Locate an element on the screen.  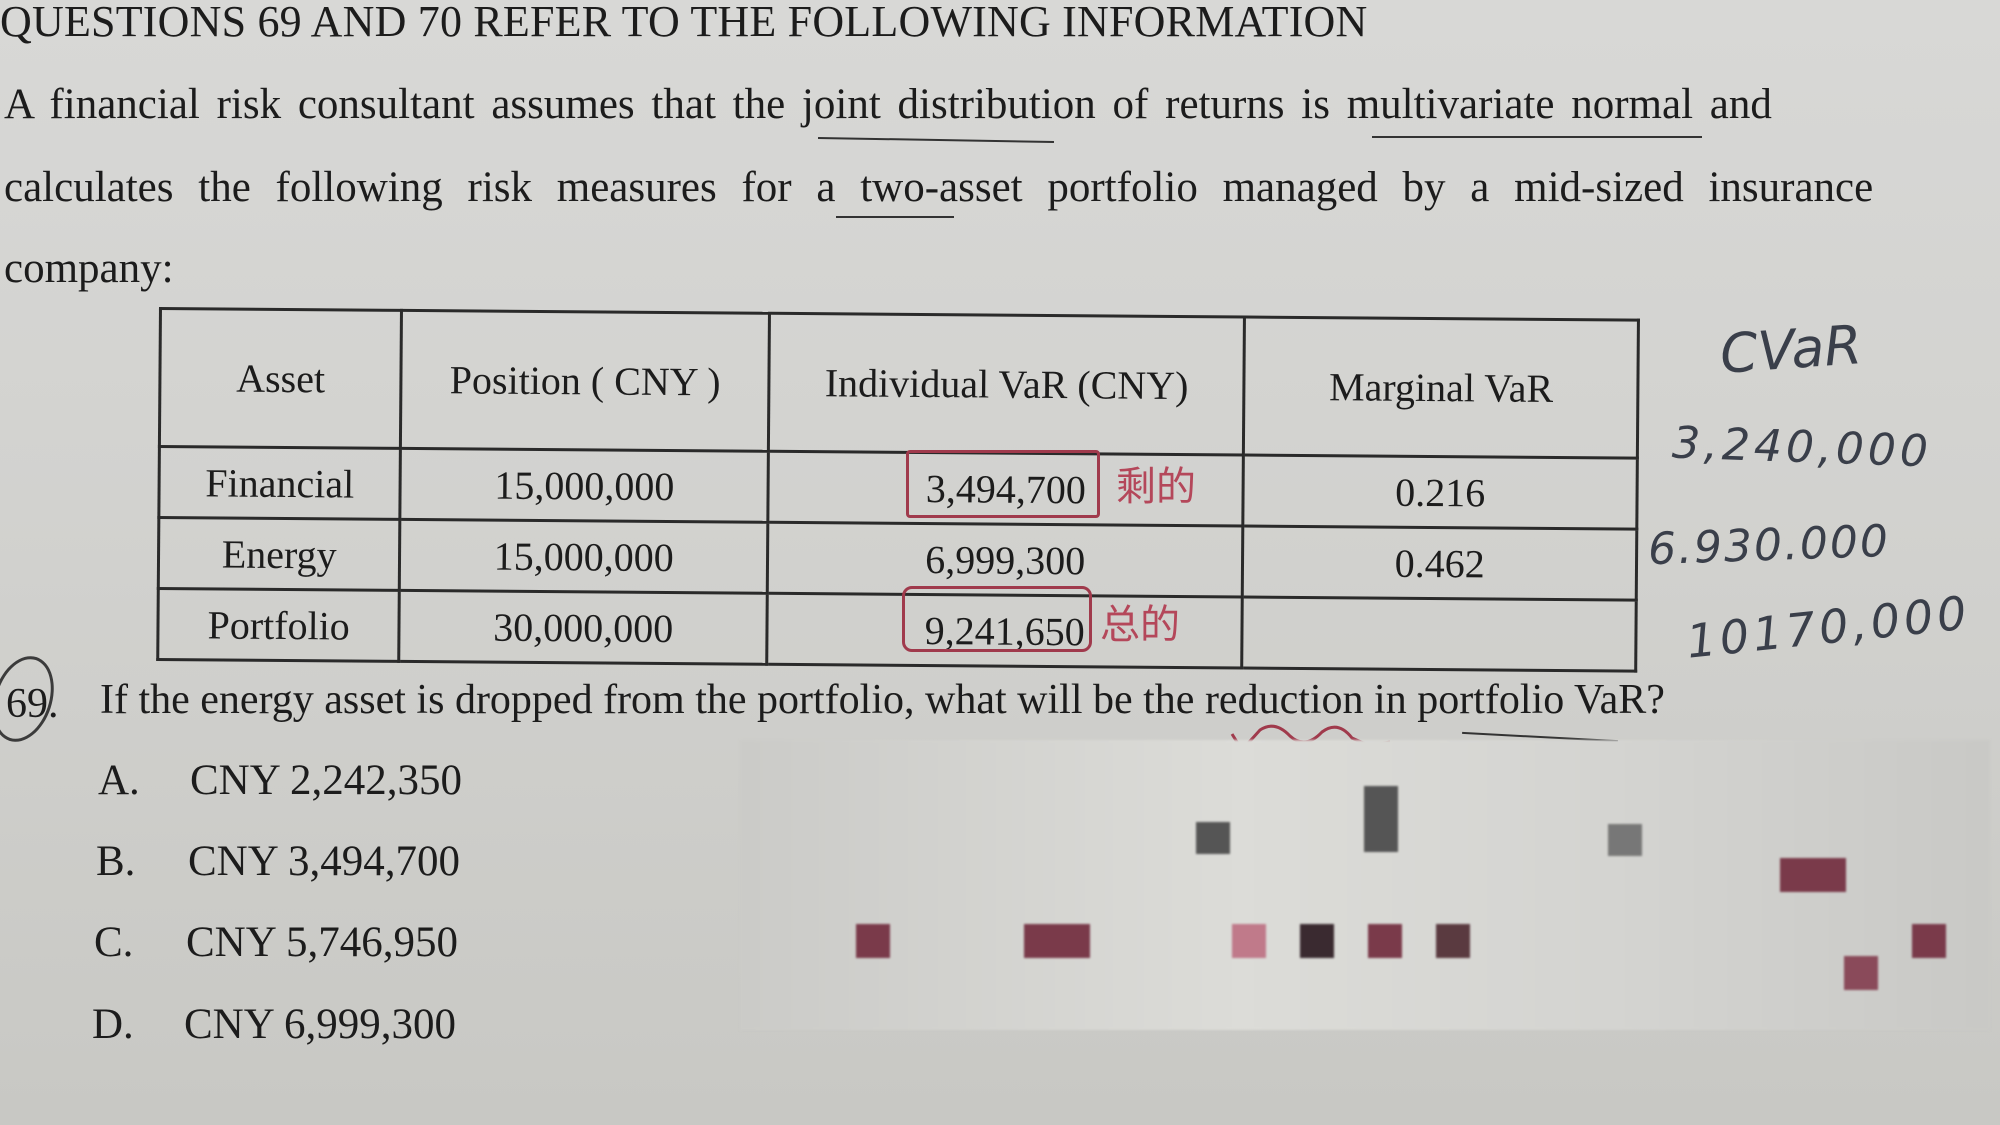
table-cell: 0.216 is located at coordinates (1440, 492).